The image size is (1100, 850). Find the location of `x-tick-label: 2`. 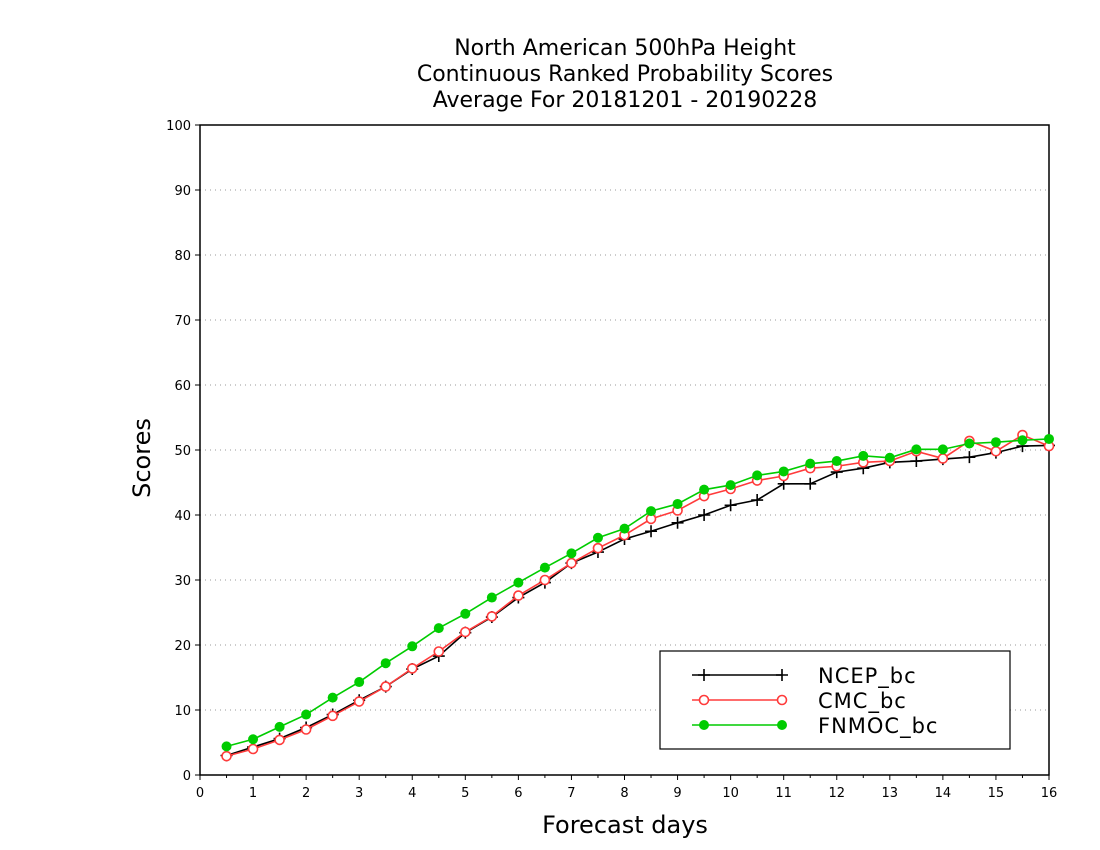

x-tick-label: 2 is located at coordinates (306, 793).